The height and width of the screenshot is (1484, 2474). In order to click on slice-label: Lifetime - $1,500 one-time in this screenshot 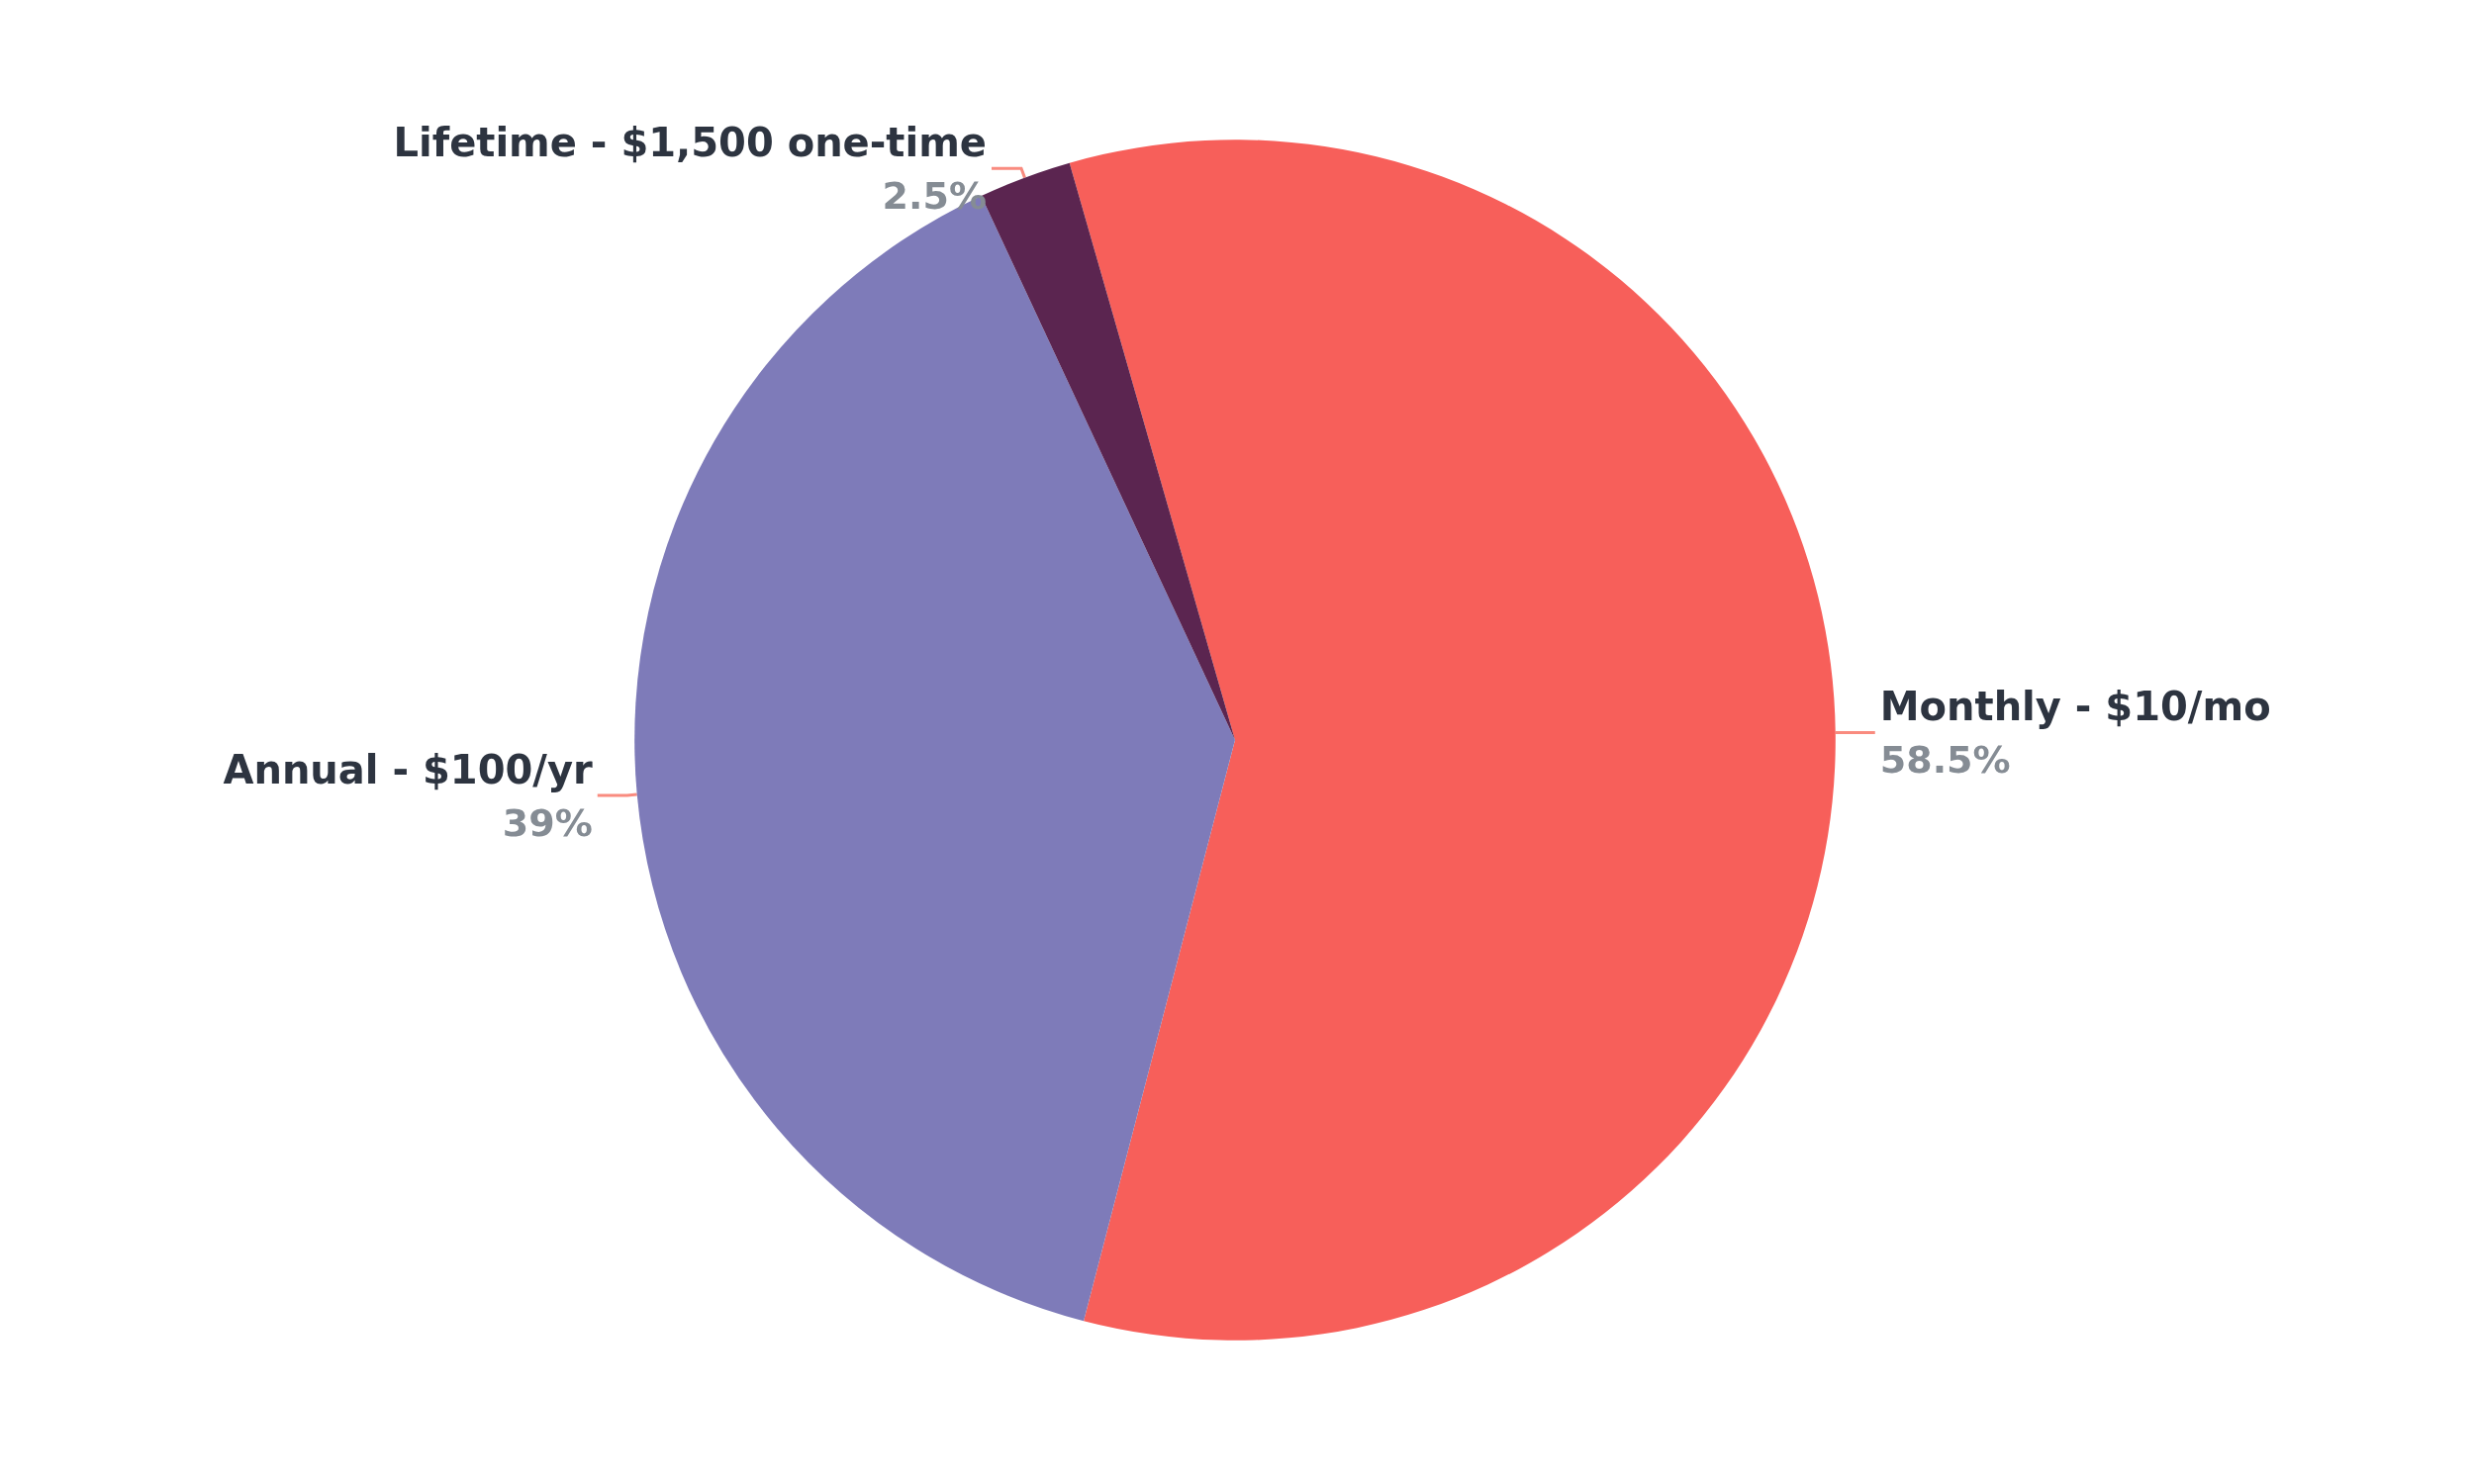, I will do `click(690, 143)`.